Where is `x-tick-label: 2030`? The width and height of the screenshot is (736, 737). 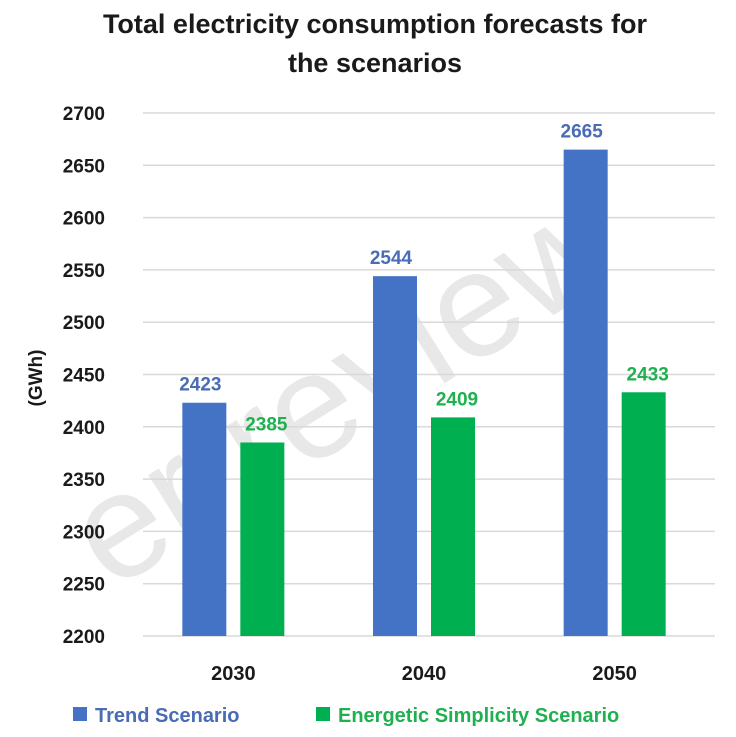
x-tick-label: 2030 is located at coordinates (233, 674).